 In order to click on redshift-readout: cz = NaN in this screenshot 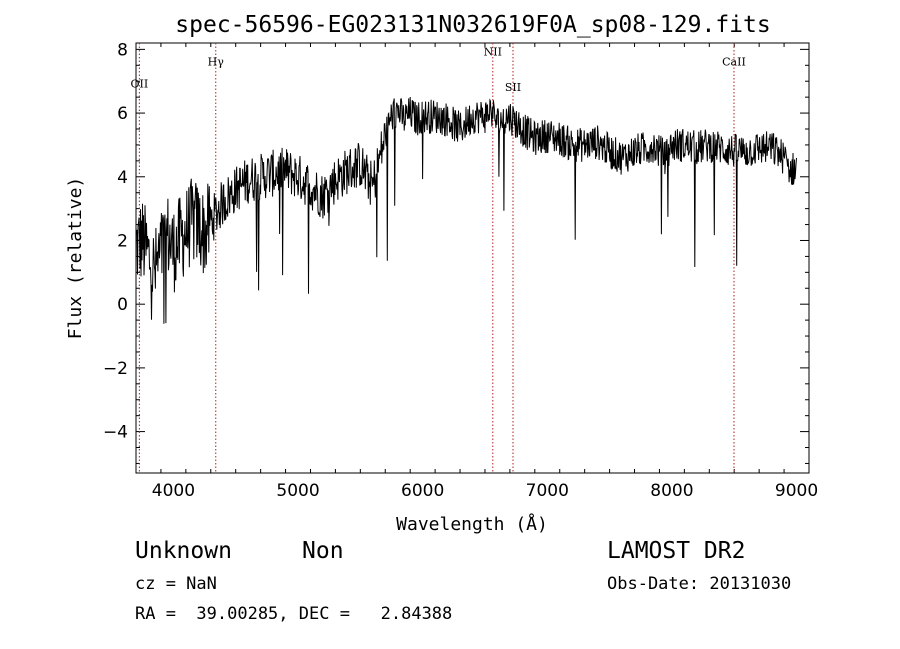, I will do `click(176, 584)`.